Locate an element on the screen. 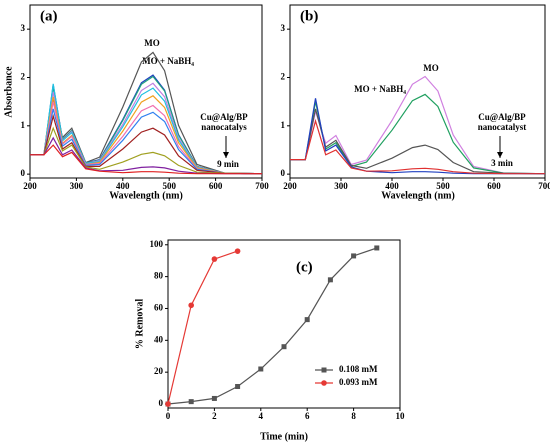  x-axis-label: Time (min) is located at coordinates (284, 436).